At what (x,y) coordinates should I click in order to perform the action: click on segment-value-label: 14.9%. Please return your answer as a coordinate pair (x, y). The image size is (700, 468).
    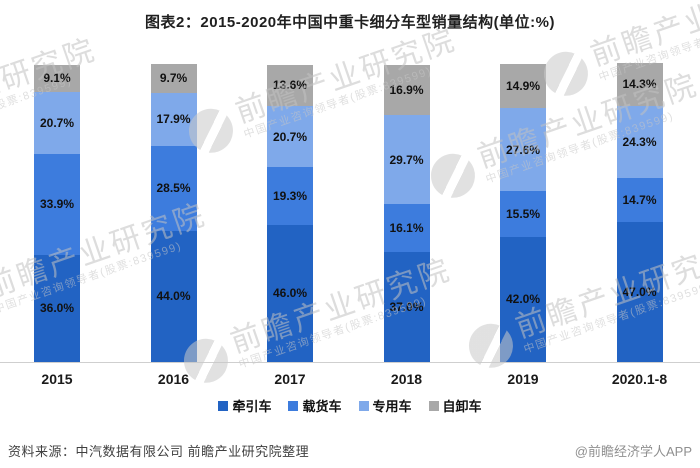
    Looking at the image, I should click on (523, 86).